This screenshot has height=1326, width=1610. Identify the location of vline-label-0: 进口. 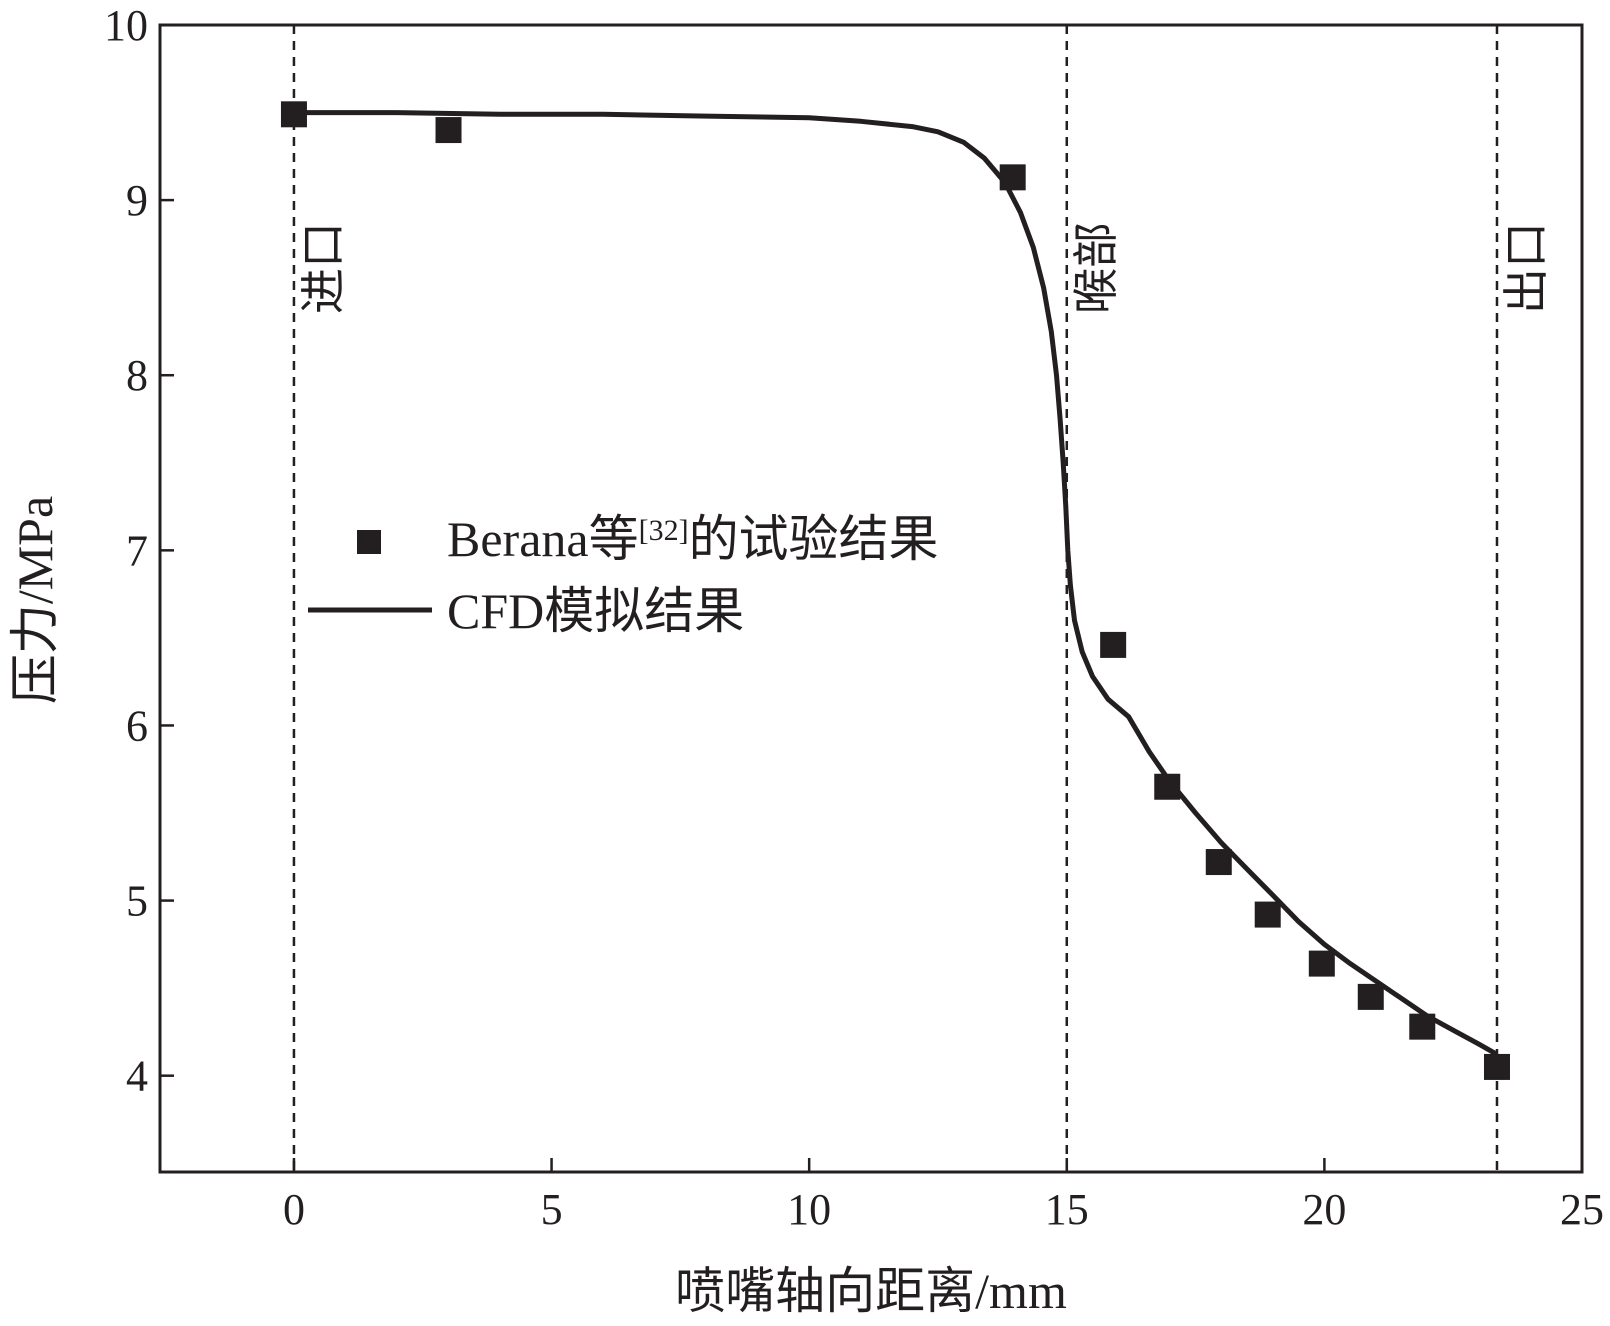
(323, 268).